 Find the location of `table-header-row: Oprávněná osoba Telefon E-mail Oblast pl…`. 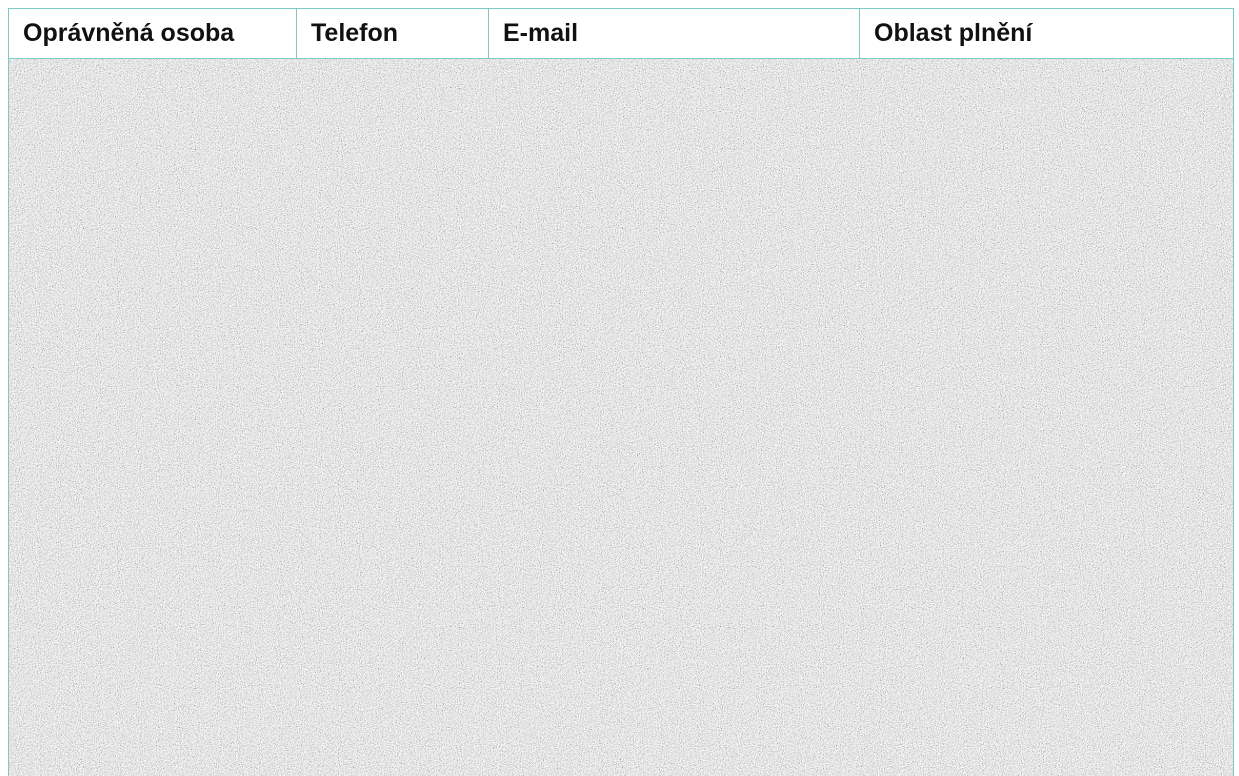

table-header-row: Oprávněná osoba Telefon E-mail Oblast pl… is located at coordinates (621, 34).